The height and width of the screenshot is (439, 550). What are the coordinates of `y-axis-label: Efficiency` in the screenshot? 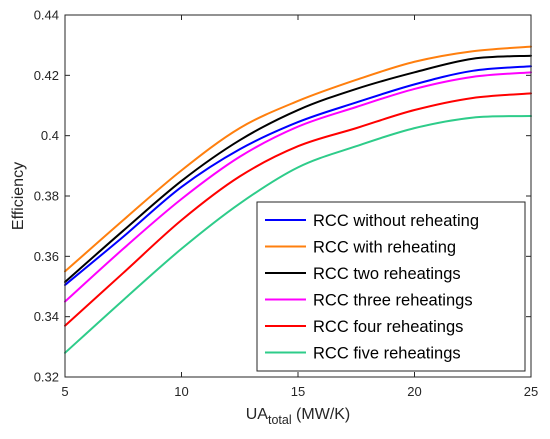 It's located at (18, 196).